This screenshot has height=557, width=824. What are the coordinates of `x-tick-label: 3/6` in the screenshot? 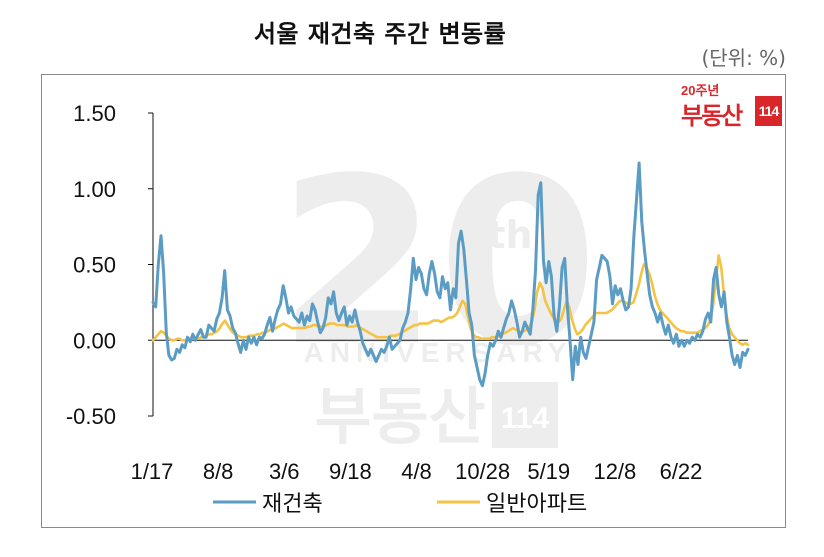 It's located at (284, 471).